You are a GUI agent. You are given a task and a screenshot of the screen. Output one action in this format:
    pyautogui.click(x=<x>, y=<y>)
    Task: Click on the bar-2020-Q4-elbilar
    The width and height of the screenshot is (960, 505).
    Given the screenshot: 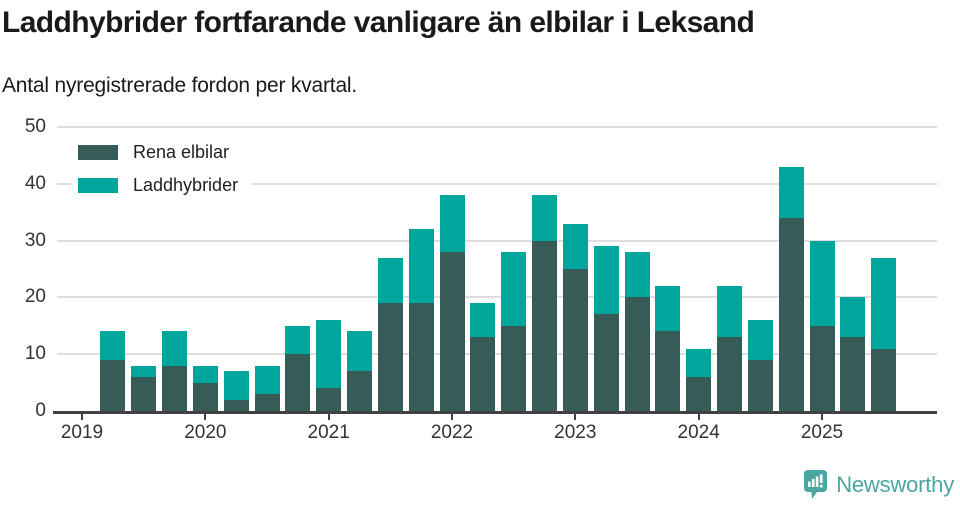 What is the action you would take?
    pyautogui.click(x=298, y=382)
    